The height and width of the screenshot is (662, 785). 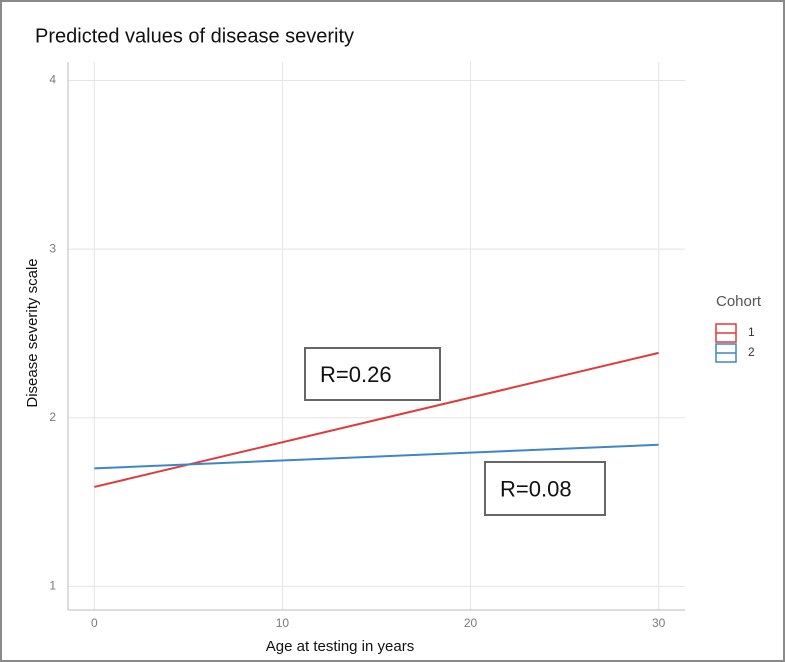 What do you see at coordinates (52, 586) in the screenshot?
I see `y-tick-label: 1` at bounding box center [52, 586].